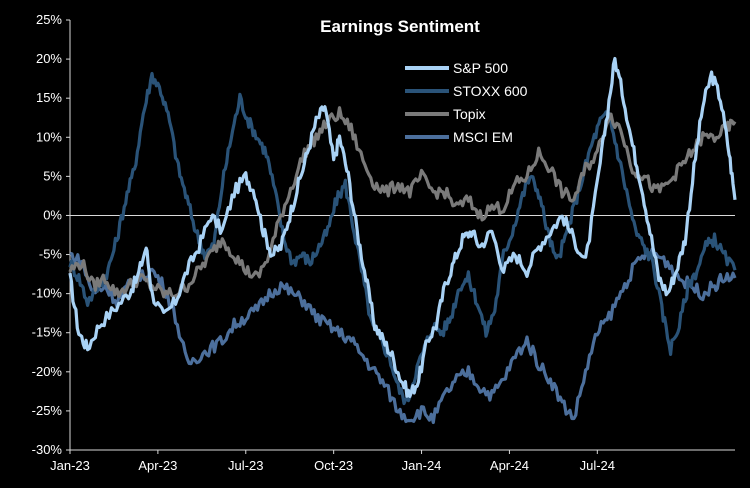 This screenshot has width=750, height=488. What do you see at coordinates (157, 465) in the screenshot?
I see `x-tick-label: Apr-23` at bounding box center [157, 465].